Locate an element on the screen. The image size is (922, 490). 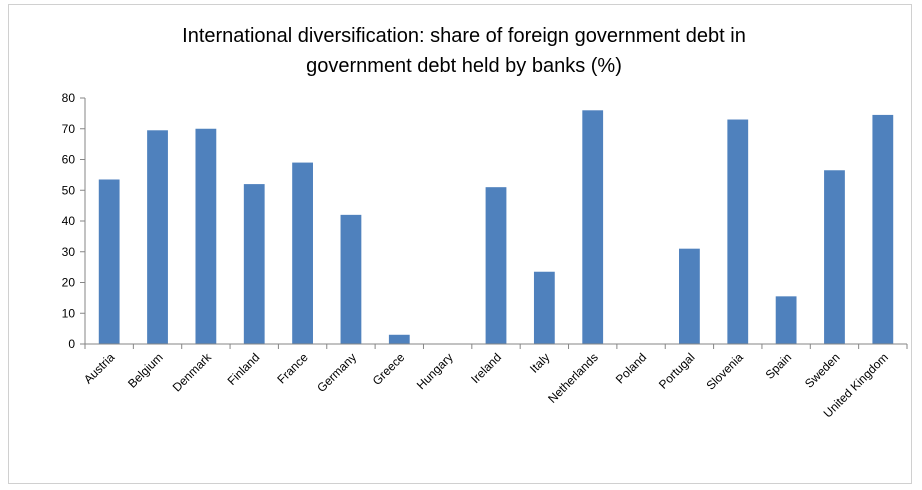
y-tick-label: 0 is located at coordinates (71, 344).